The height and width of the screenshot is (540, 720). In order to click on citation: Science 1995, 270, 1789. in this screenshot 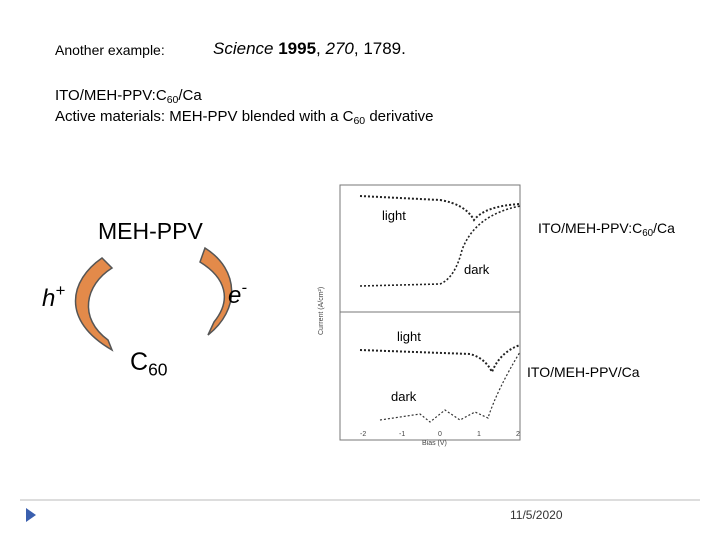, I will do `click(309, 48)`.